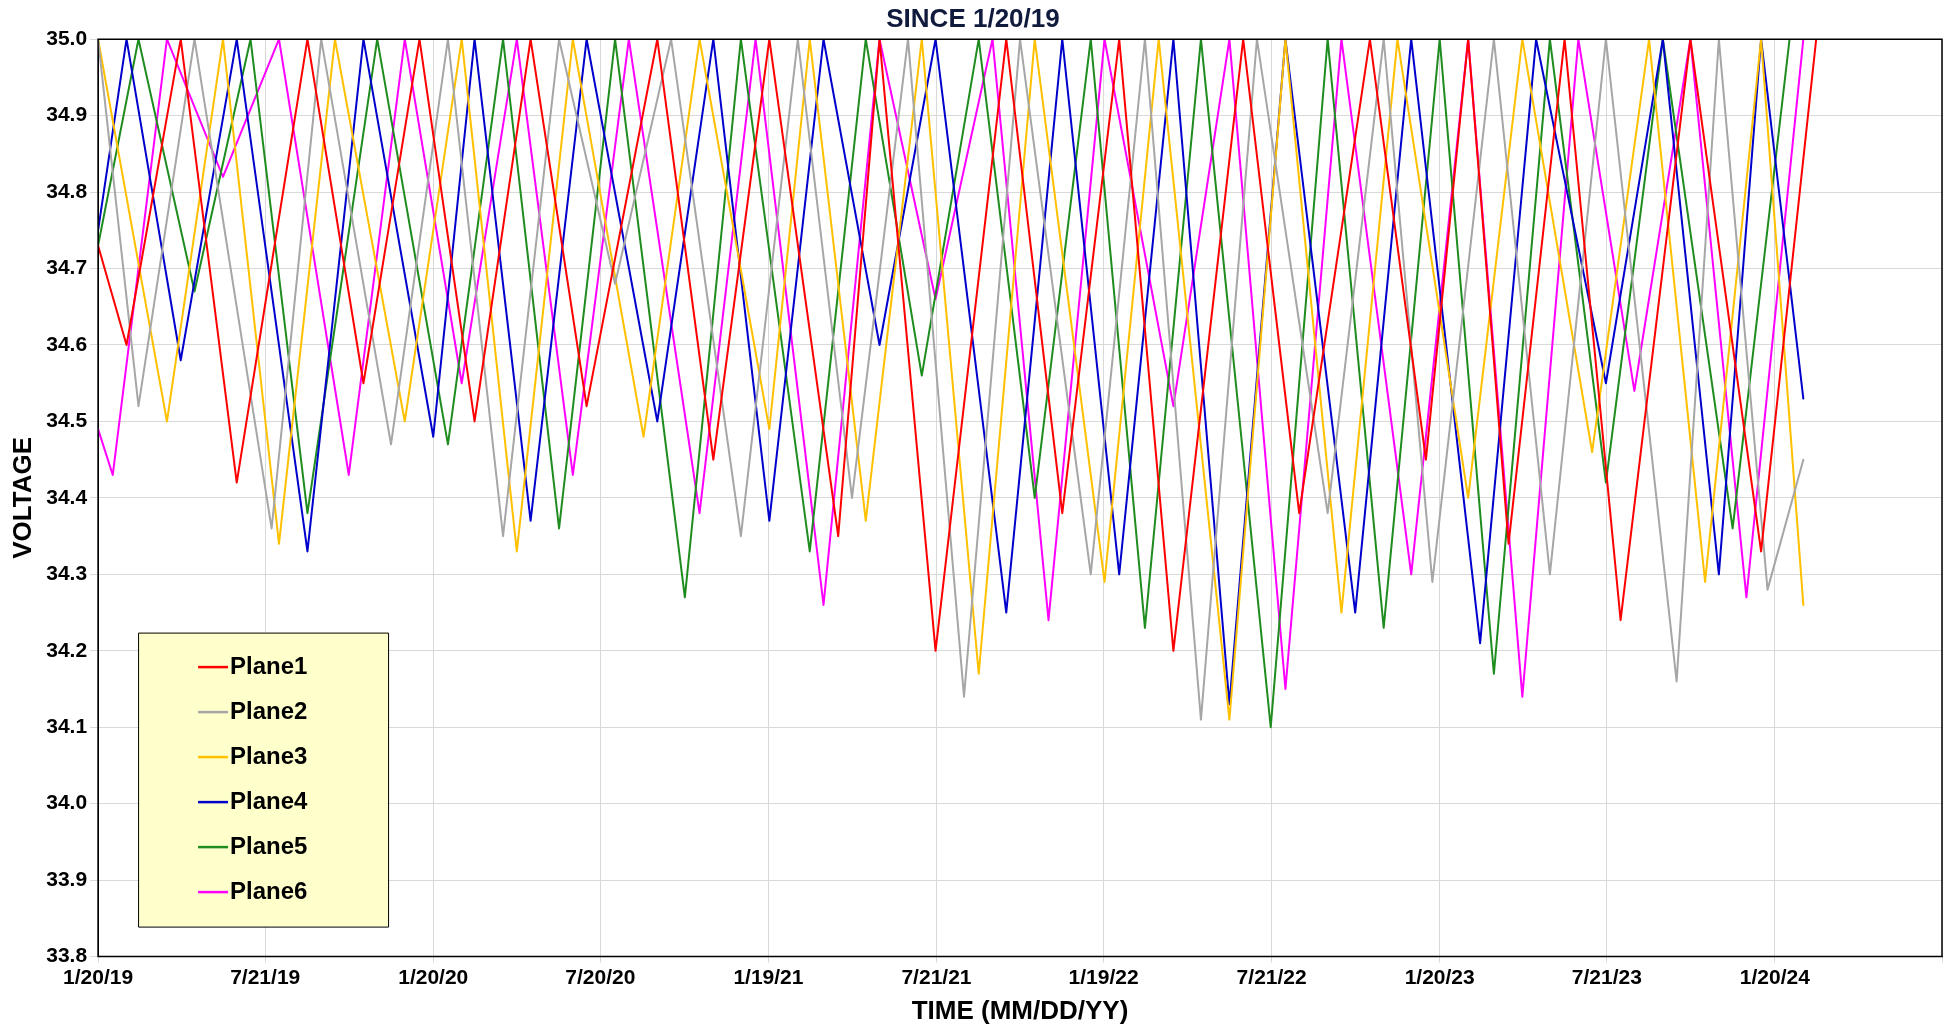 Image resolution: width=1946 pixels, height=1035 pixels. What do you see at coordinates (67, 420) in the screenshot?
I see `y-tick-label: 34.5` at bounding box center [67, 420].